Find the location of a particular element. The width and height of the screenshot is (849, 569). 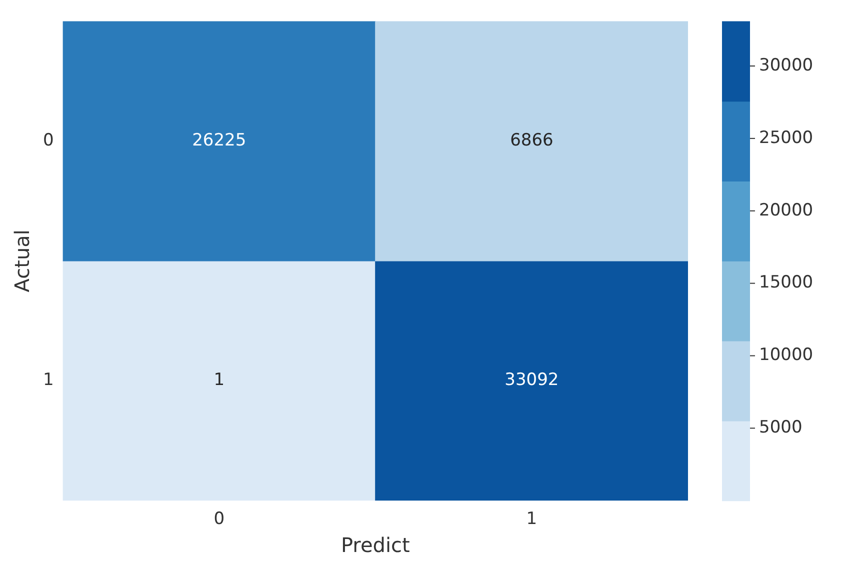

color-bar-label: 10000 is located at coordinates (786, 355).